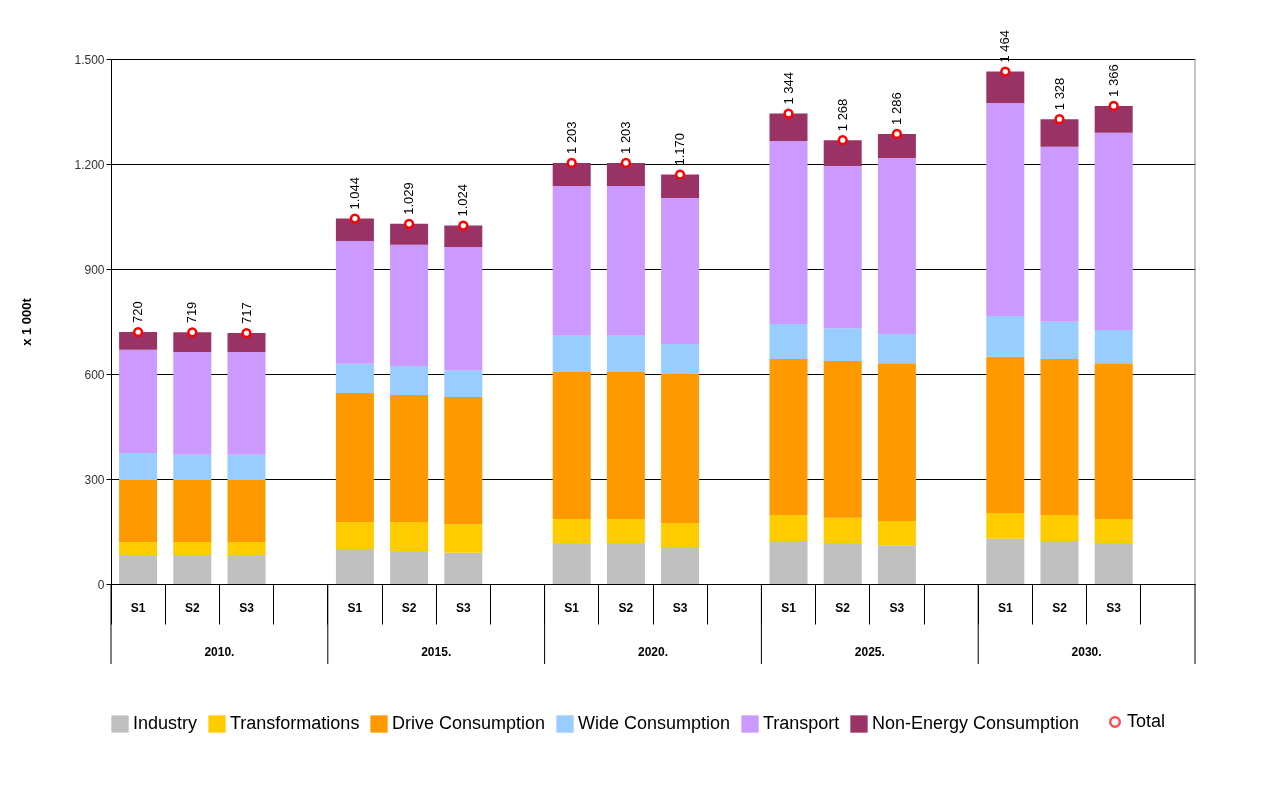  Describe the element at coordinates (1113, 80) in the screenshot. I see `data-label: 1 366` at that location.